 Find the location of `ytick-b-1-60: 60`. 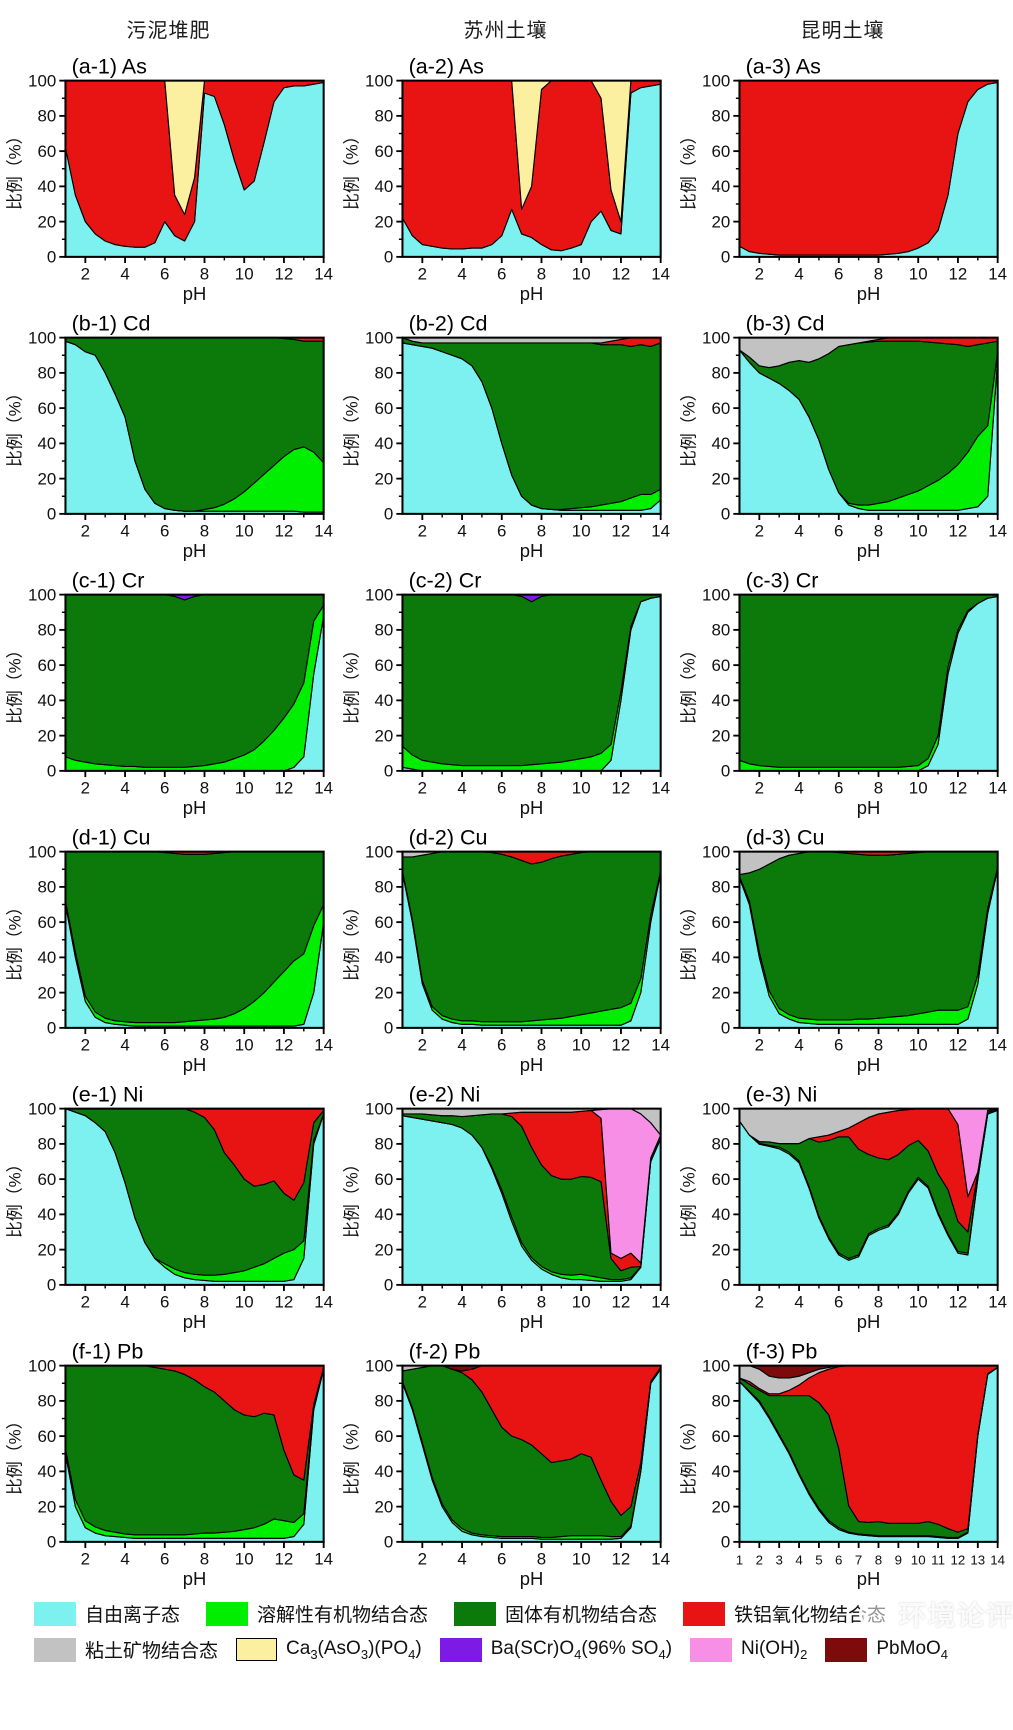

ytick-b-1-60: 60 is located at coordinates (46, 408).